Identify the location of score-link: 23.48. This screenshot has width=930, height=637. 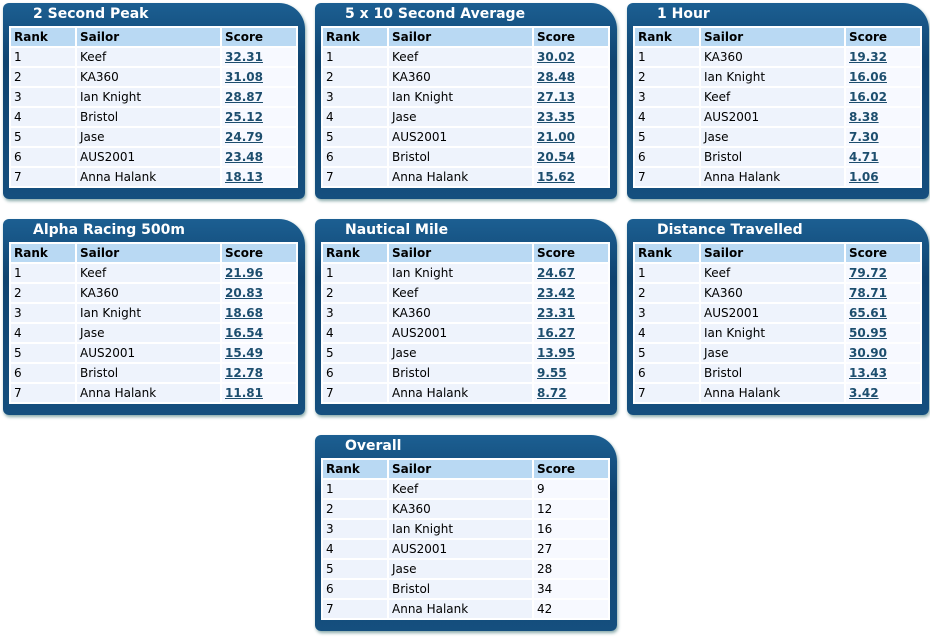
(244, 157).